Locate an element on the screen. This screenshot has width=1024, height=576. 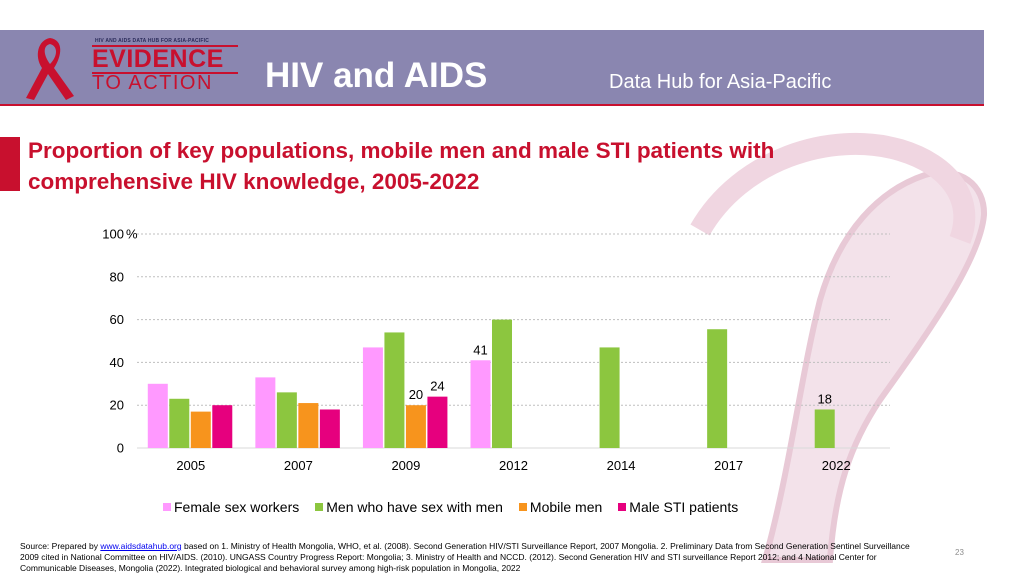
data-label: 20 is located at coordinates (416, 394).